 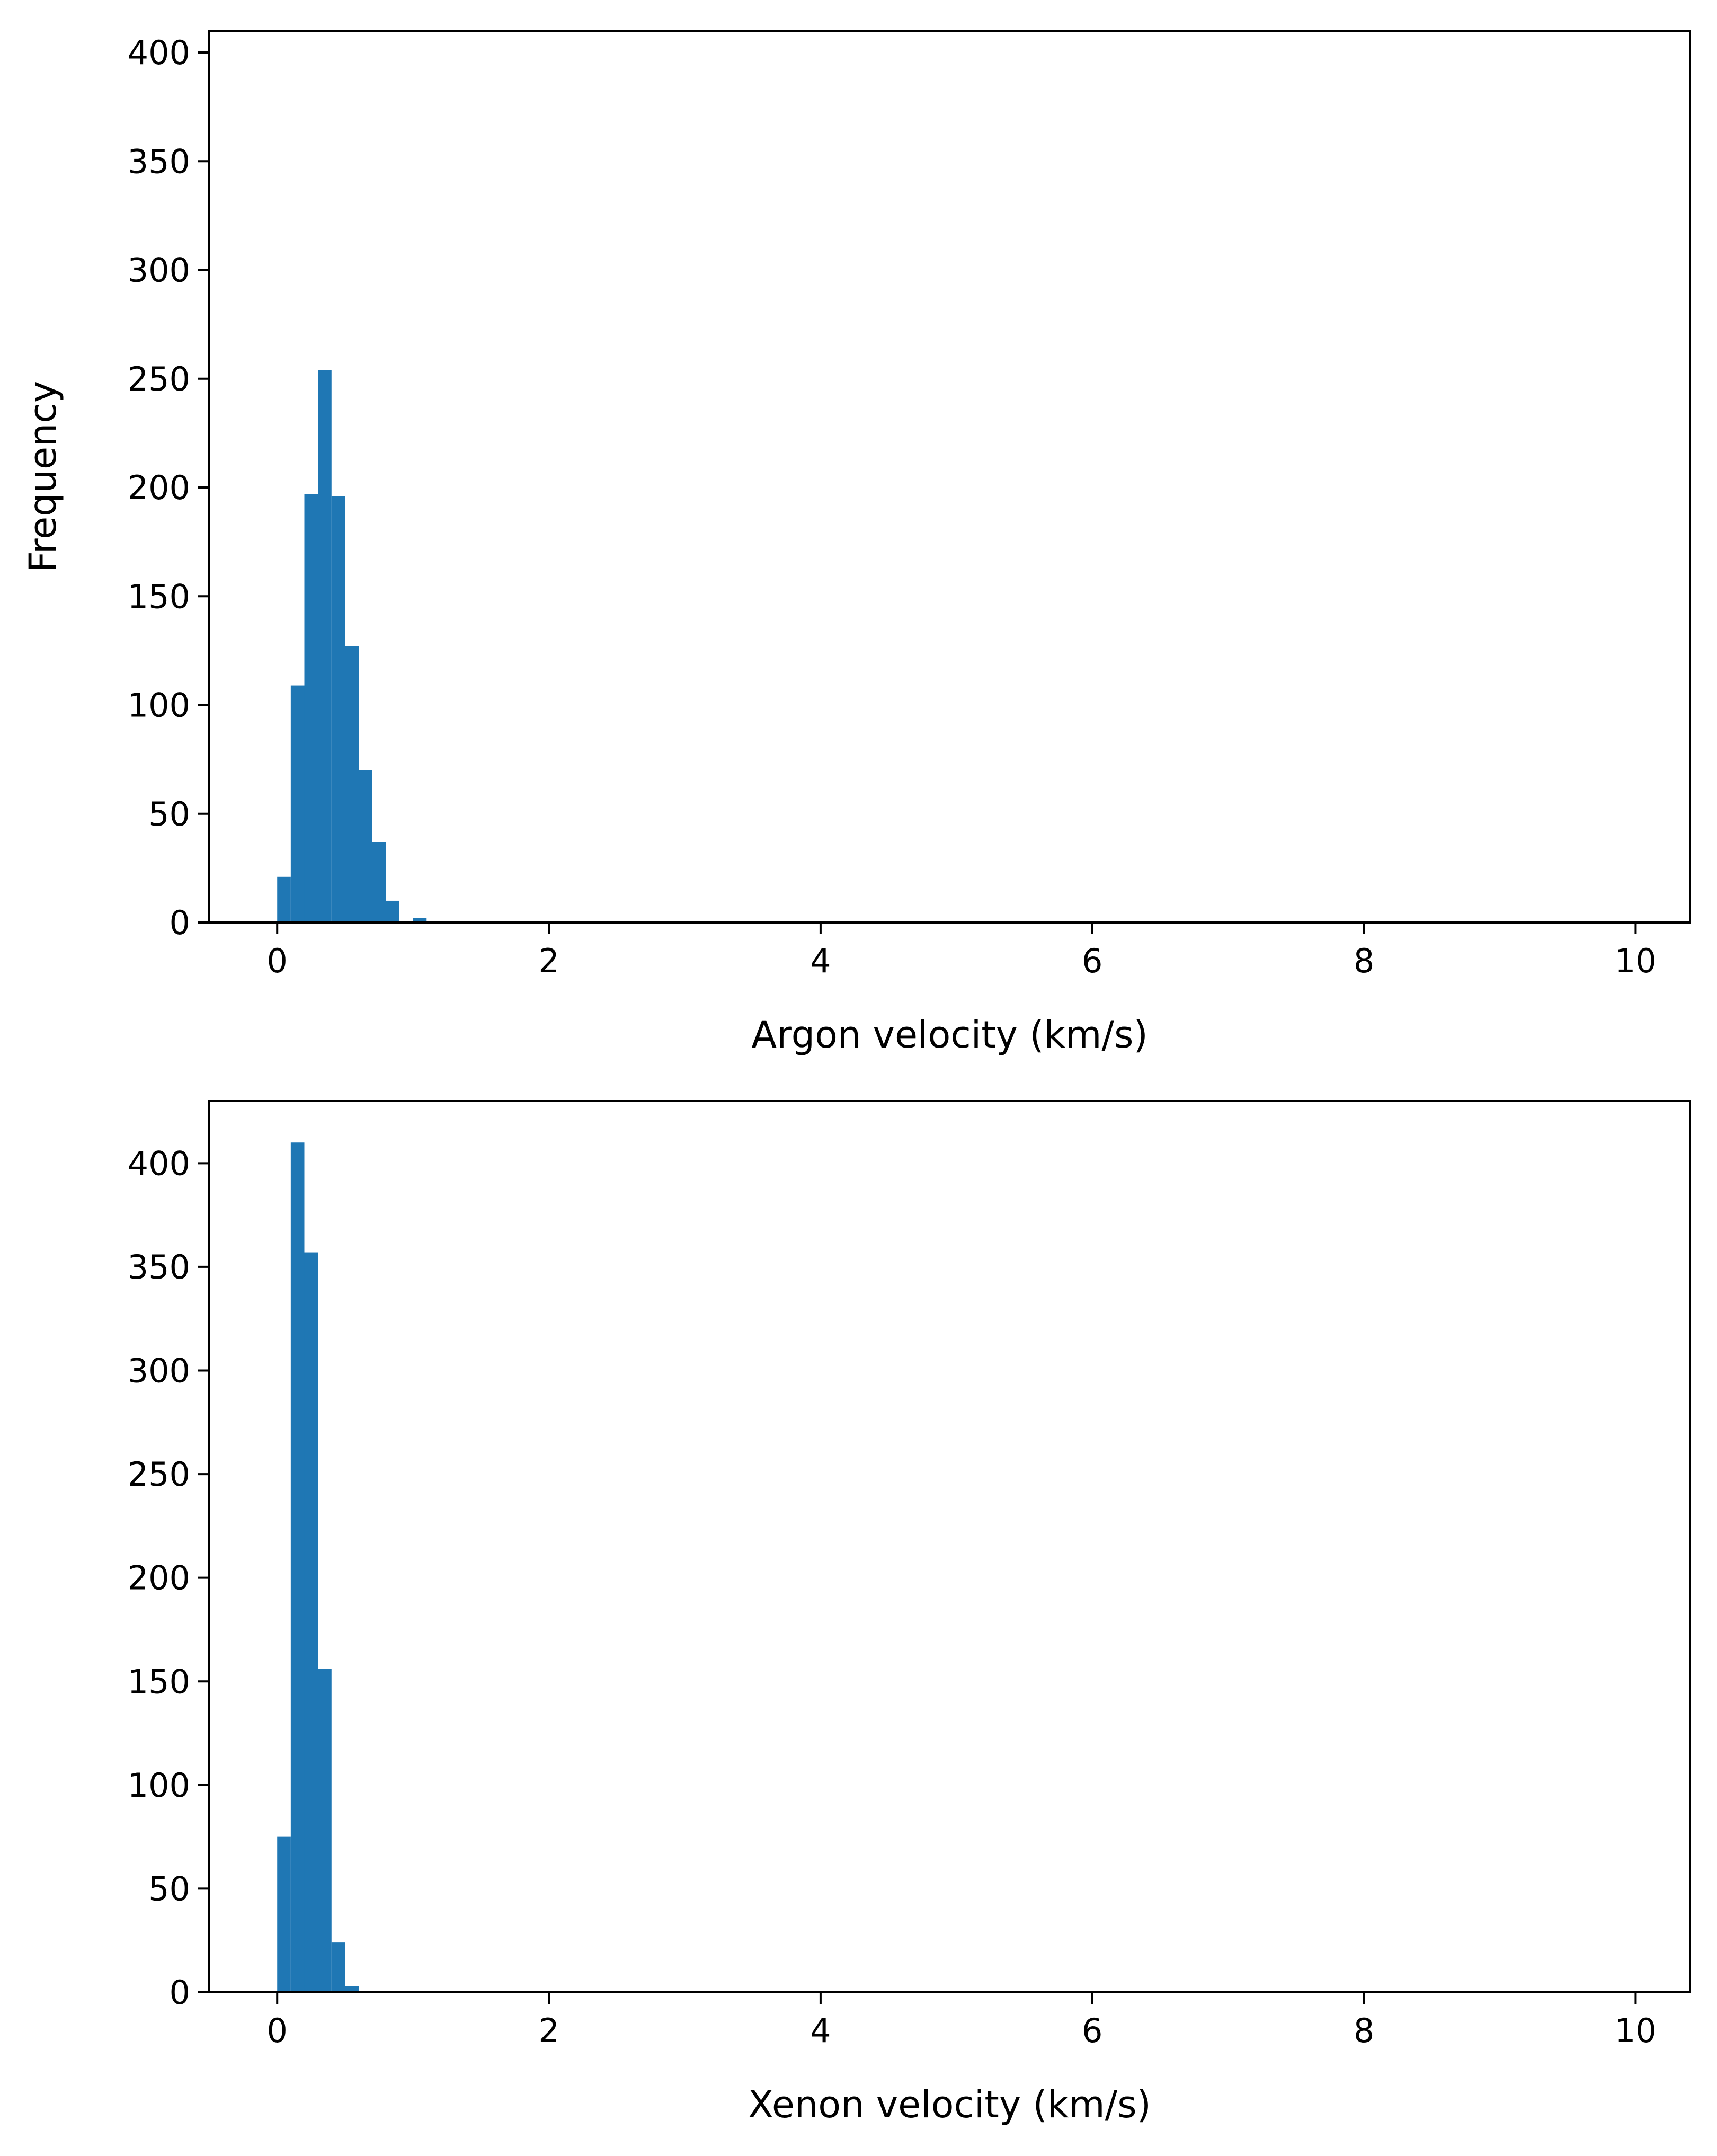 What do you see at coordinates (159, 1371) in the screenshot?
I see `xenon-y-tick-label-6: 300` at bounding box center [159, 1371].